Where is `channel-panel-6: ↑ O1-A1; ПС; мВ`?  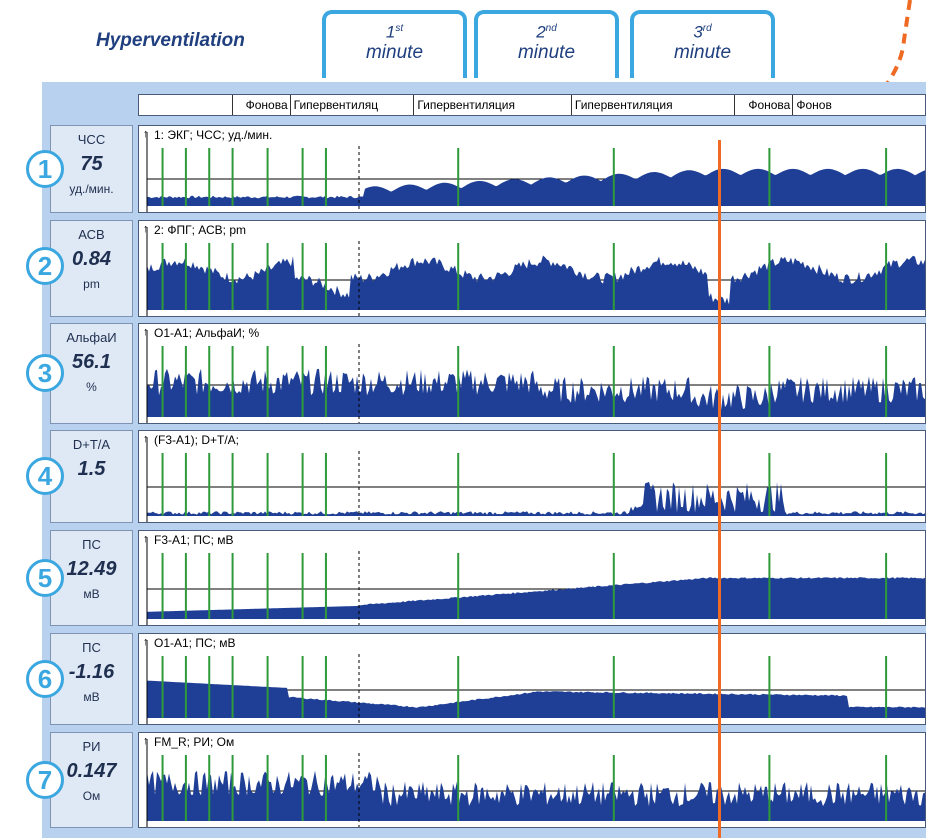
channel-panel-6: ↑ O1-A1; ПС; мВ is located at coordinates (532, 679).